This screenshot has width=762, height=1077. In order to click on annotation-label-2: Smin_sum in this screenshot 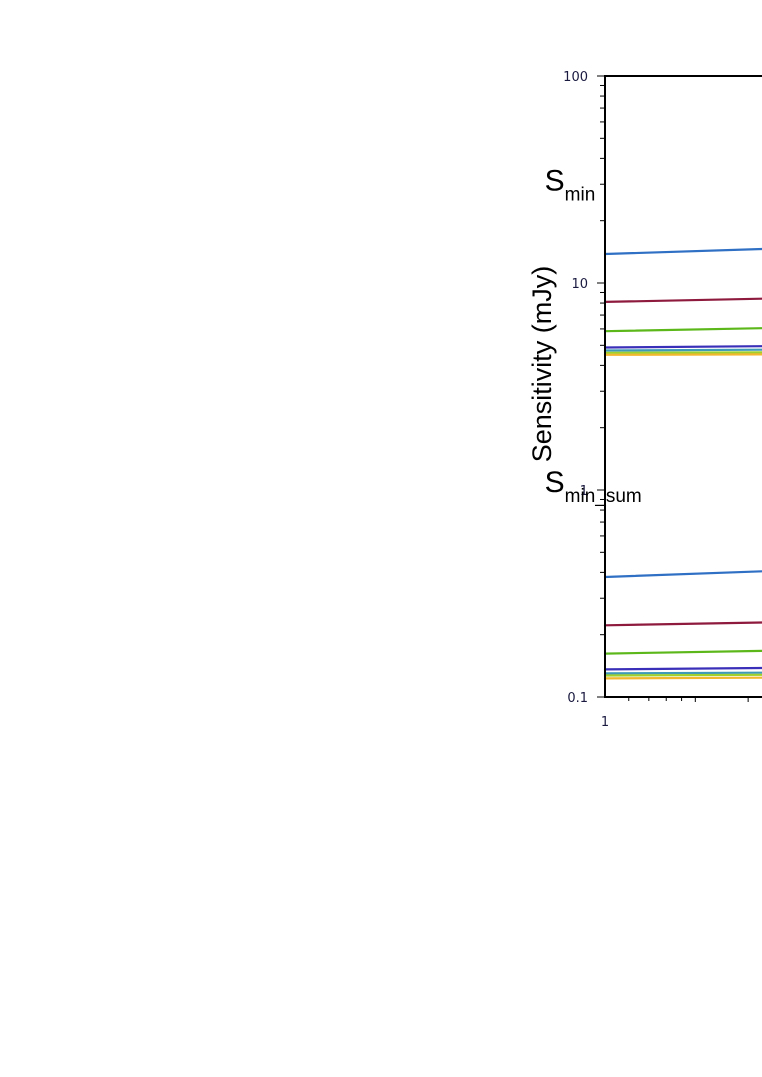, I will do `click(593, 486)`.